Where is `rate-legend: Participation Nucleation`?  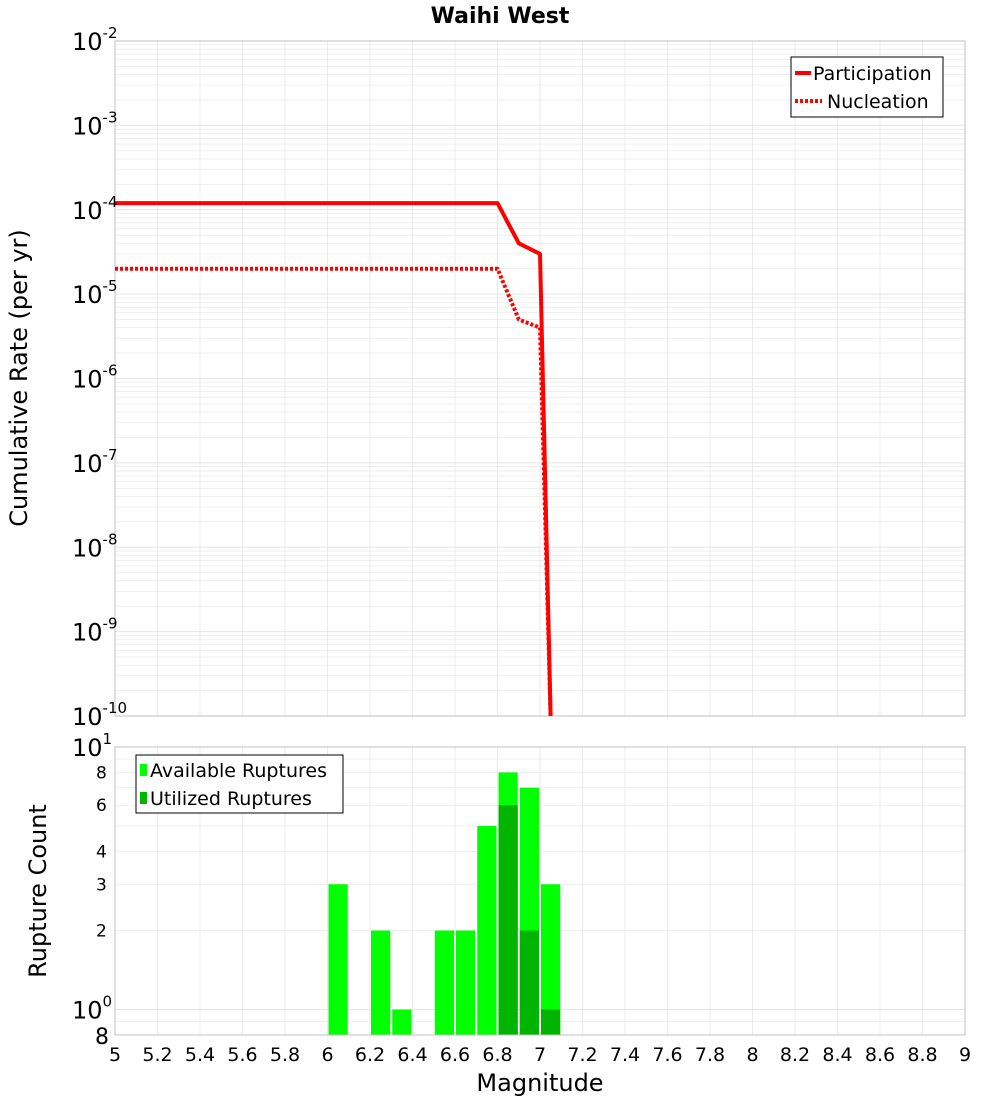 rate-legend: Participation Nucleation is located at coordinates (867, 87).